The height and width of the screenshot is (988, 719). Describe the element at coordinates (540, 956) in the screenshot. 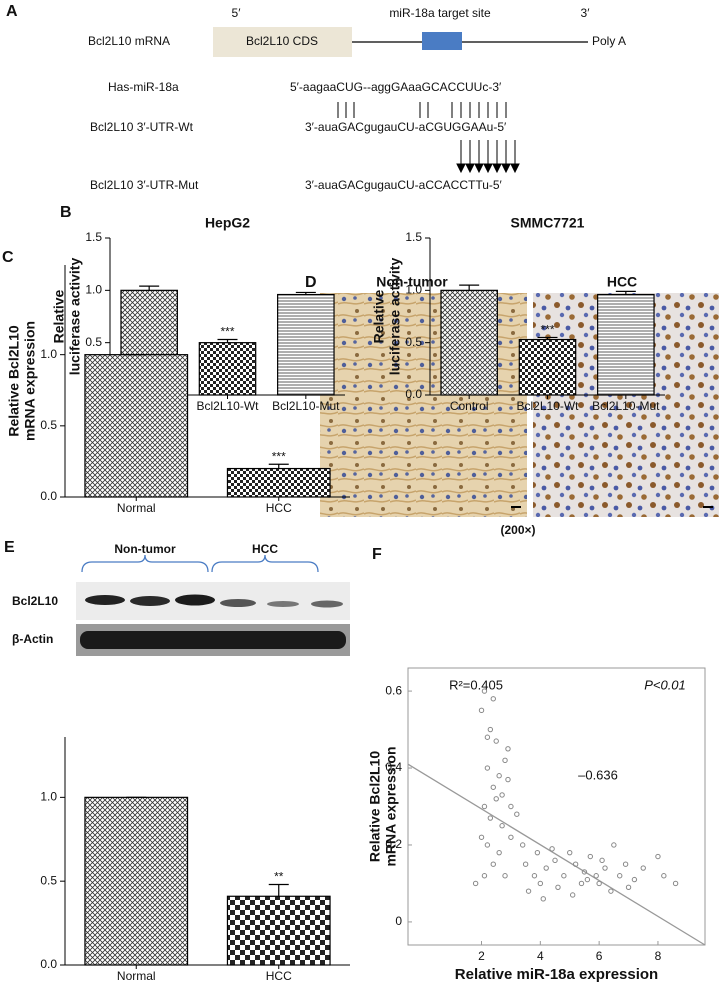

I see `x-tick-label: 4` at that location.